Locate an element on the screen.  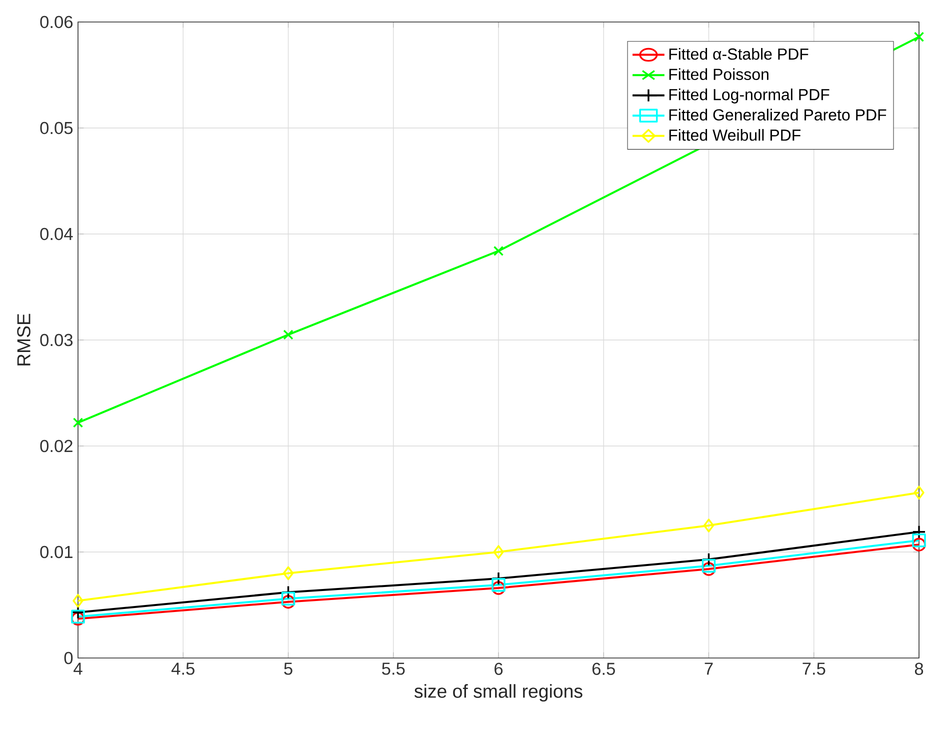
y-tick-label: 0.06 is located at coordinates (56, 22).